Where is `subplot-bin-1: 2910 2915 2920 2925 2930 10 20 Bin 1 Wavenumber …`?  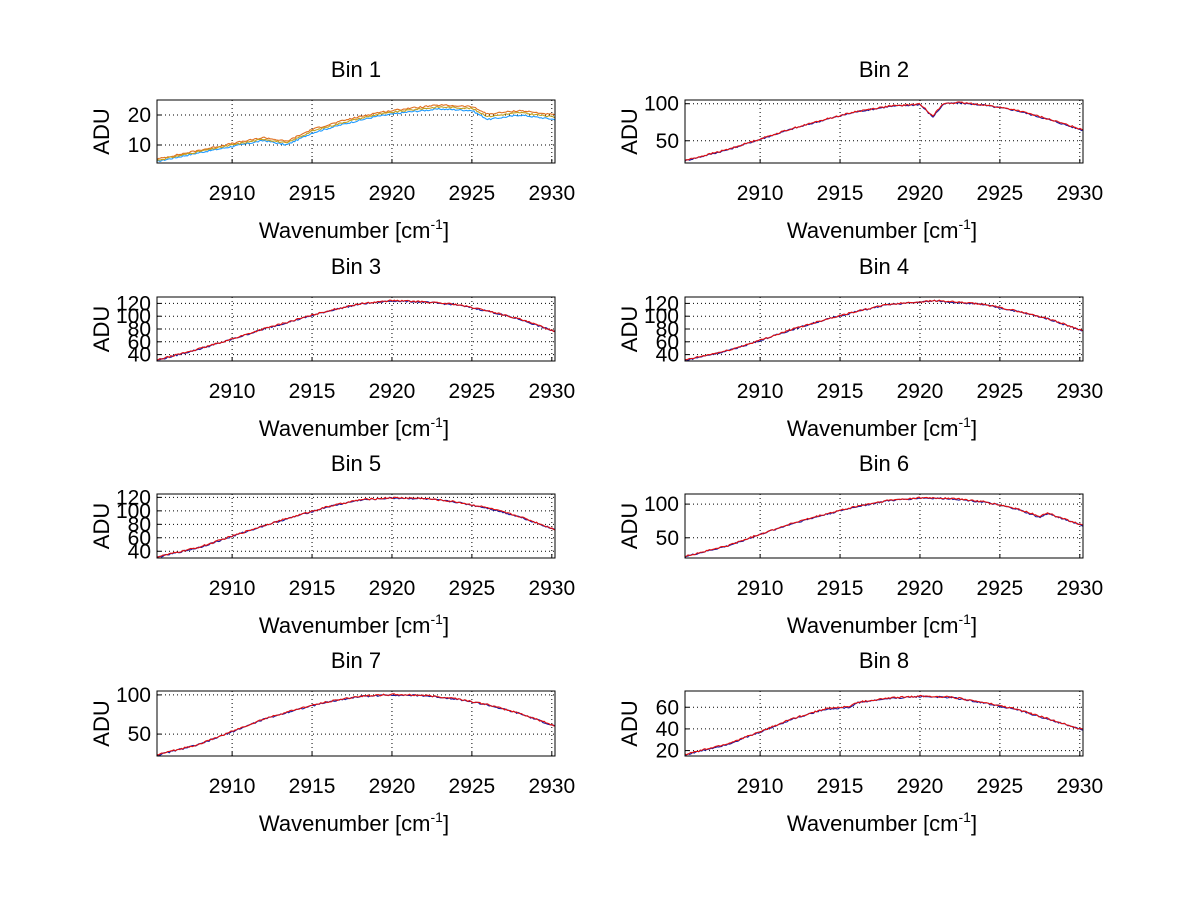 subplot-bin-1: 2910 2915 2920 2925 2930 10 20 Bin 1 Wavenumber … is located at coordinates (332, 150).